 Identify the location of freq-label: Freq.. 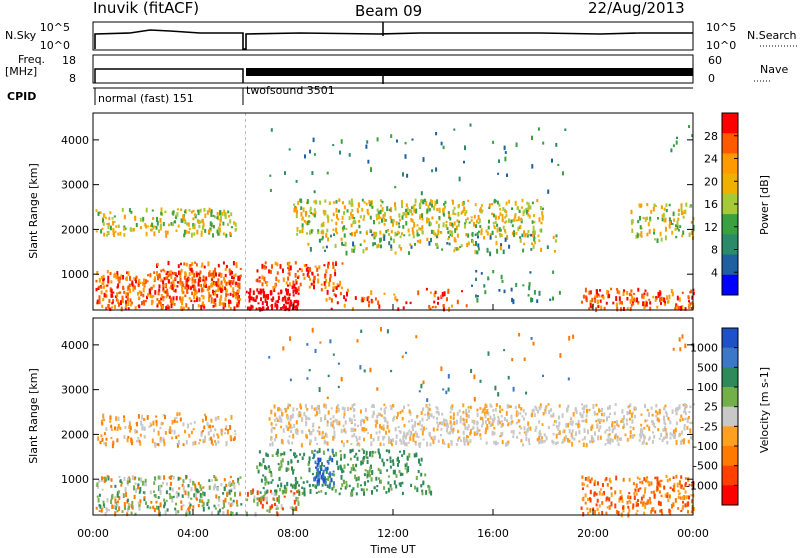
(31, 59).